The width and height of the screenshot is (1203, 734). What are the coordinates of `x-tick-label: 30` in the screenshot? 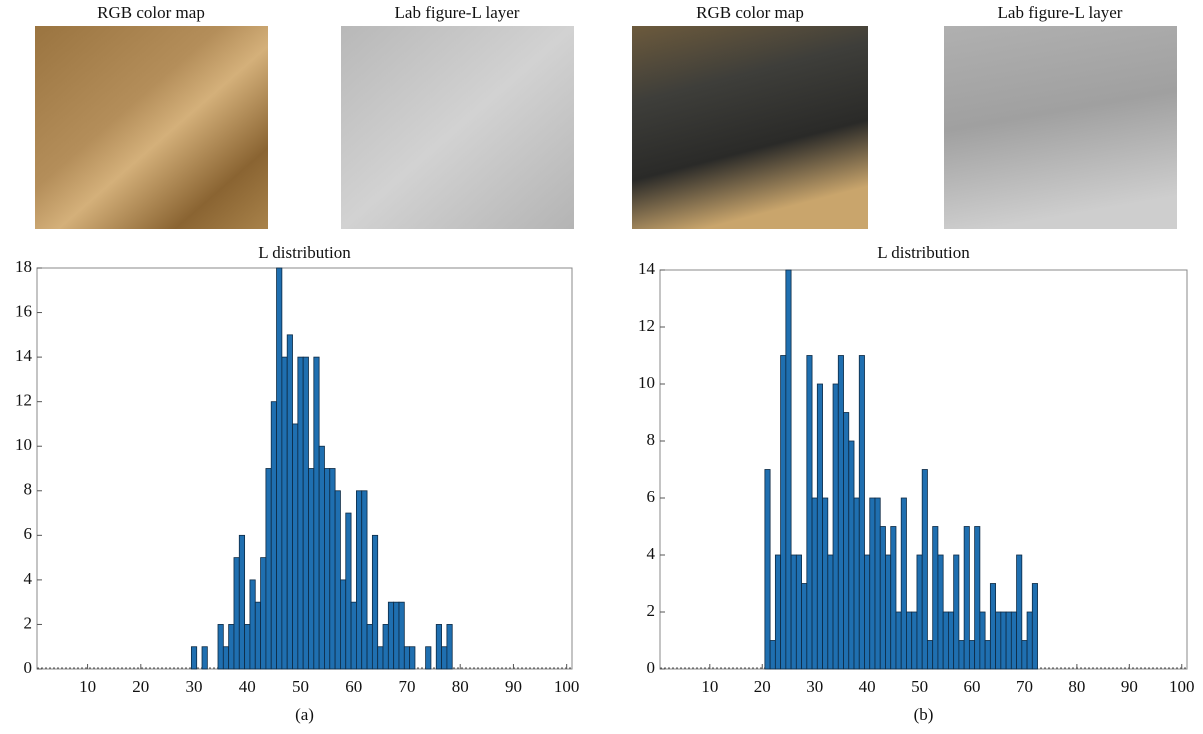 It's located at (814, 686).